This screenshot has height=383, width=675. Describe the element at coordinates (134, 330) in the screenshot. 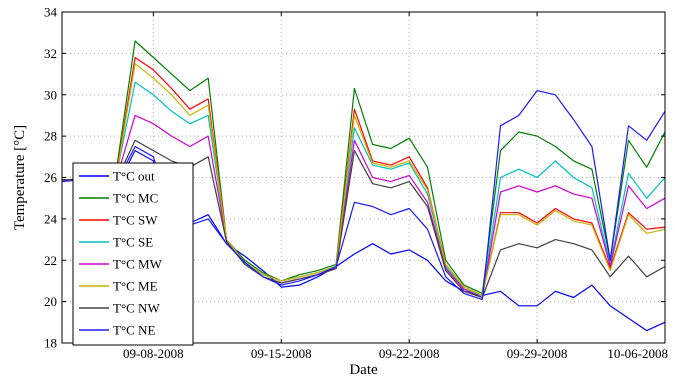

I see `legend-label: T°C NE` at that location.